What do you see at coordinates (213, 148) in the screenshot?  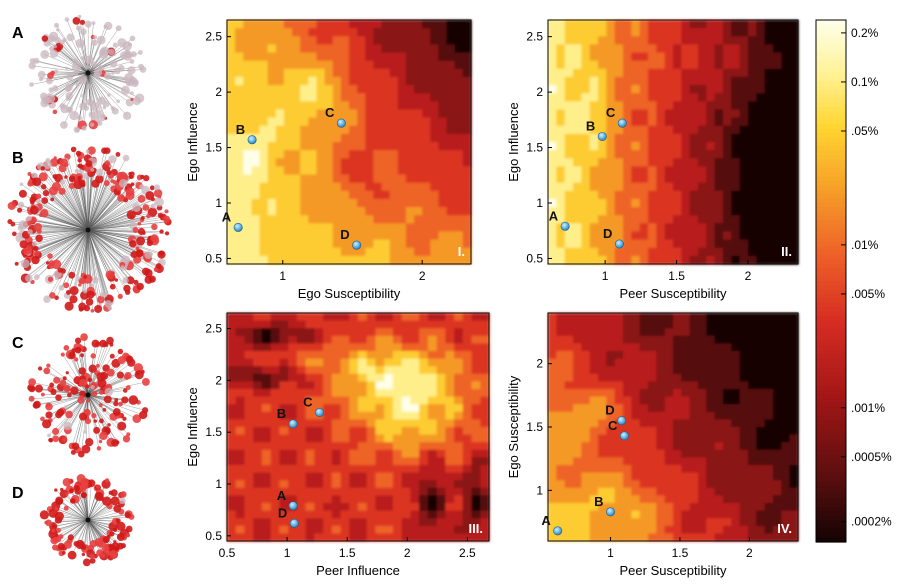 I see `y-tick-label: 1.5` at bounding box center [213, 148].